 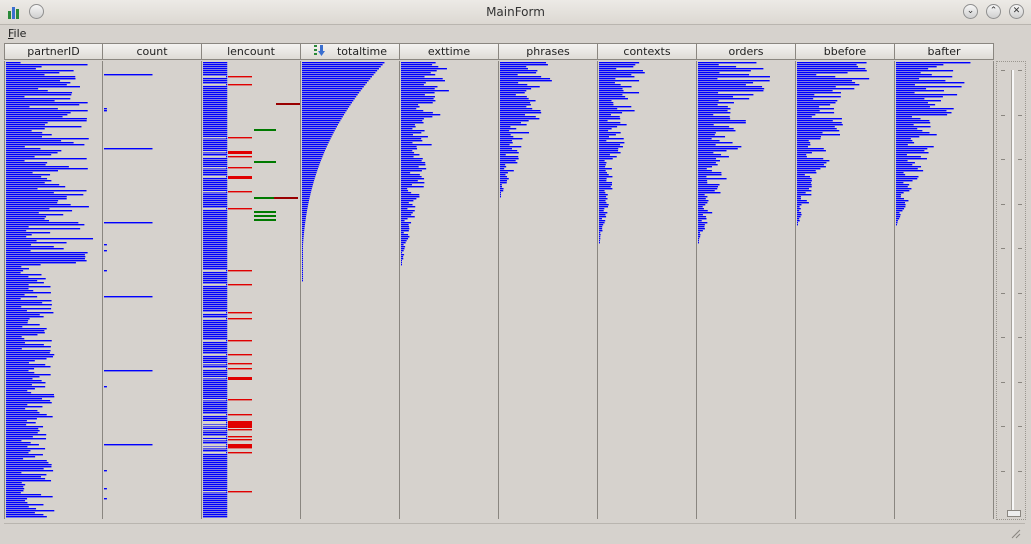 What do you see at coordinates (746, 51) in the screenshot?
I see `column-header-orders: orders` at bounding box center [746, 51].